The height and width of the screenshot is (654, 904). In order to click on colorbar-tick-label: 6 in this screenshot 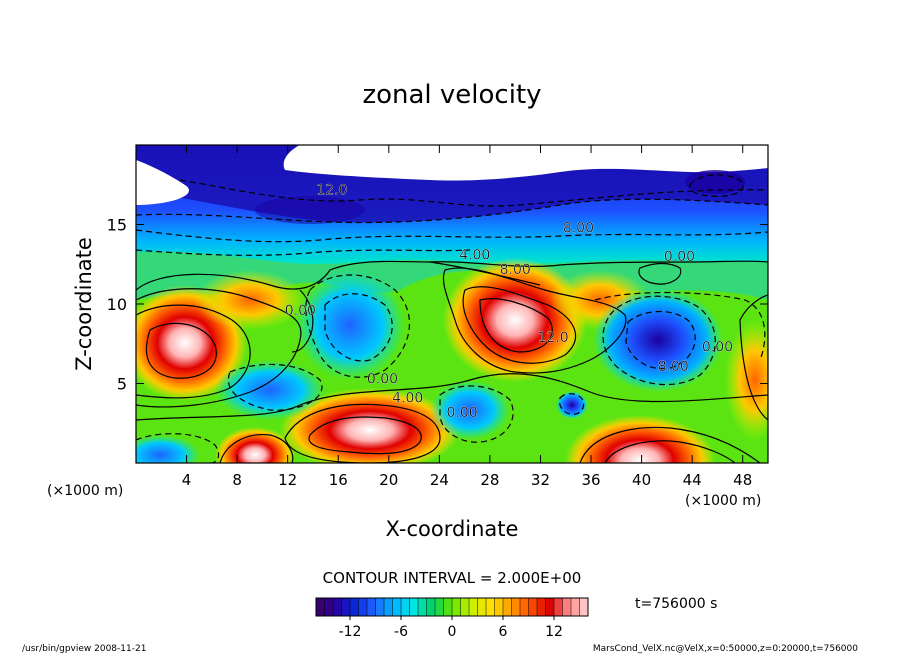, I will do `click(503, 632)`.